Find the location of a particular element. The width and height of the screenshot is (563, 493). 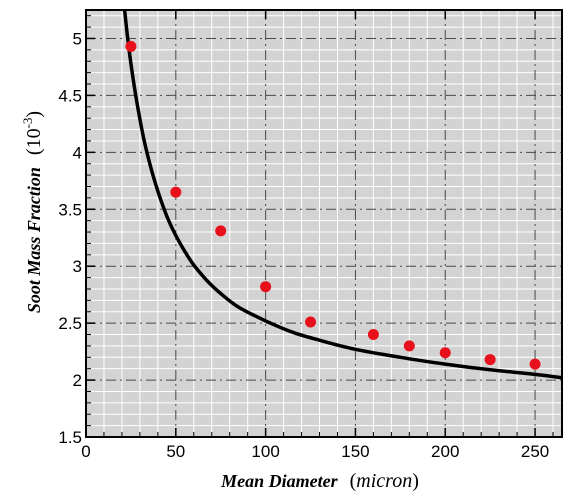

x-axis-label-text: Mean Diameter is located at coordinates (279, 481).